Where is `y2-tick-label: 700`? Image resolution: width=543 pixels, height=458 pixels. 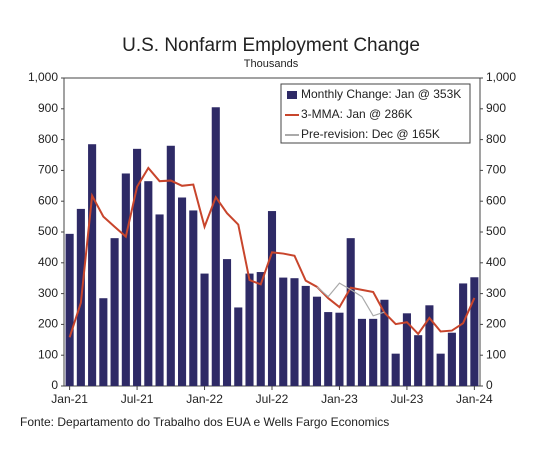
y2-tick-label: 700 is located at coordinates (496, 170).